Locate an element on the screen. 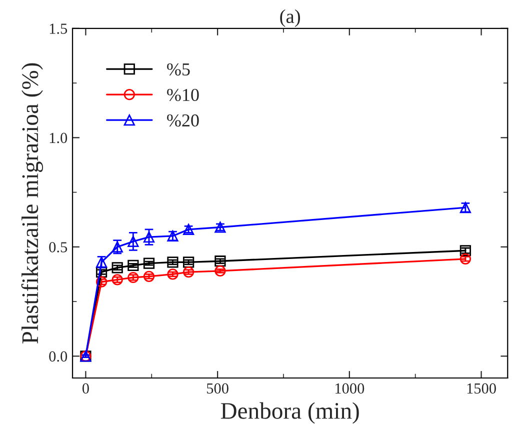  legend-label: %10 is located at coordinates (183, 95).